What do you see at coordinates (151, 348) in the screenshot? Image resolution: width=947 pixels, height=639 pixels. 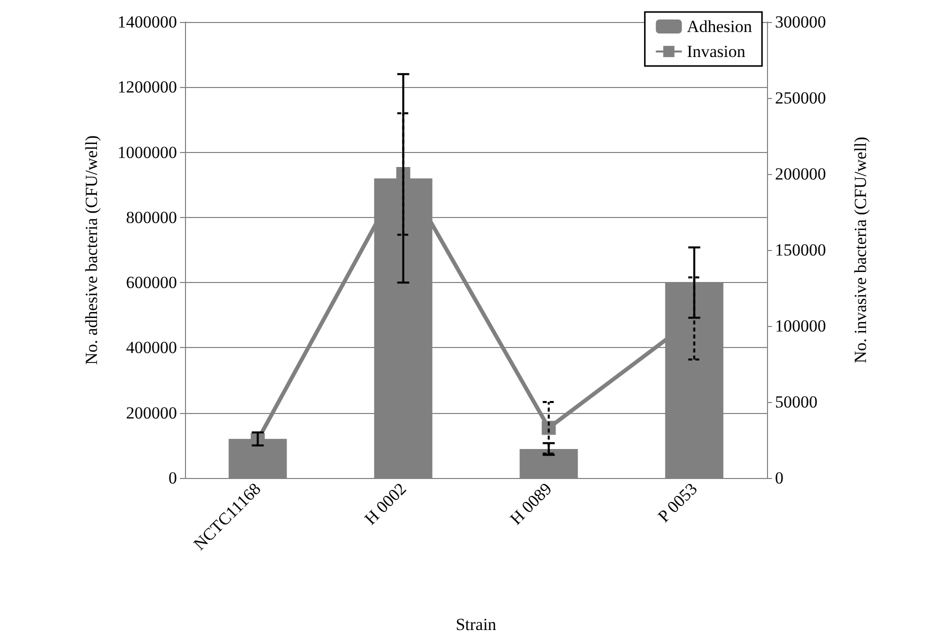 I see `y-tick-label: 400000` at bounding box center [151, 348].